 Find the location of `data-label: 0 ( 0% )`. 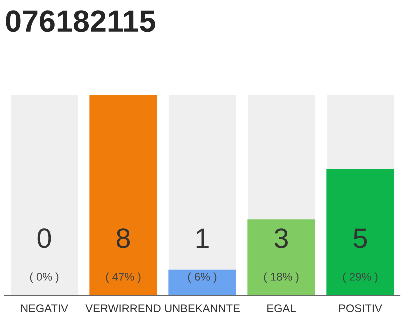

data-label: 0 ( 0% ) is located at coordinates (44, 256).